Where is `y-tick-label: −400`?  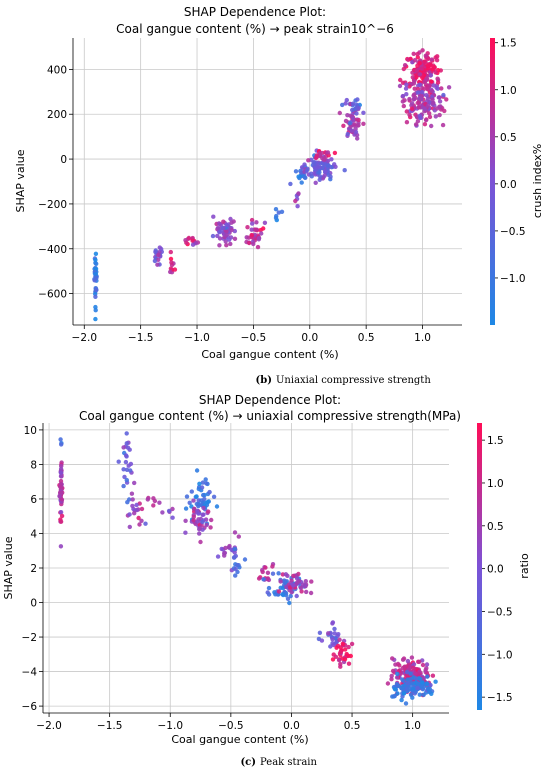
y-tick-label: −400 is located at coordinates (52, 250).